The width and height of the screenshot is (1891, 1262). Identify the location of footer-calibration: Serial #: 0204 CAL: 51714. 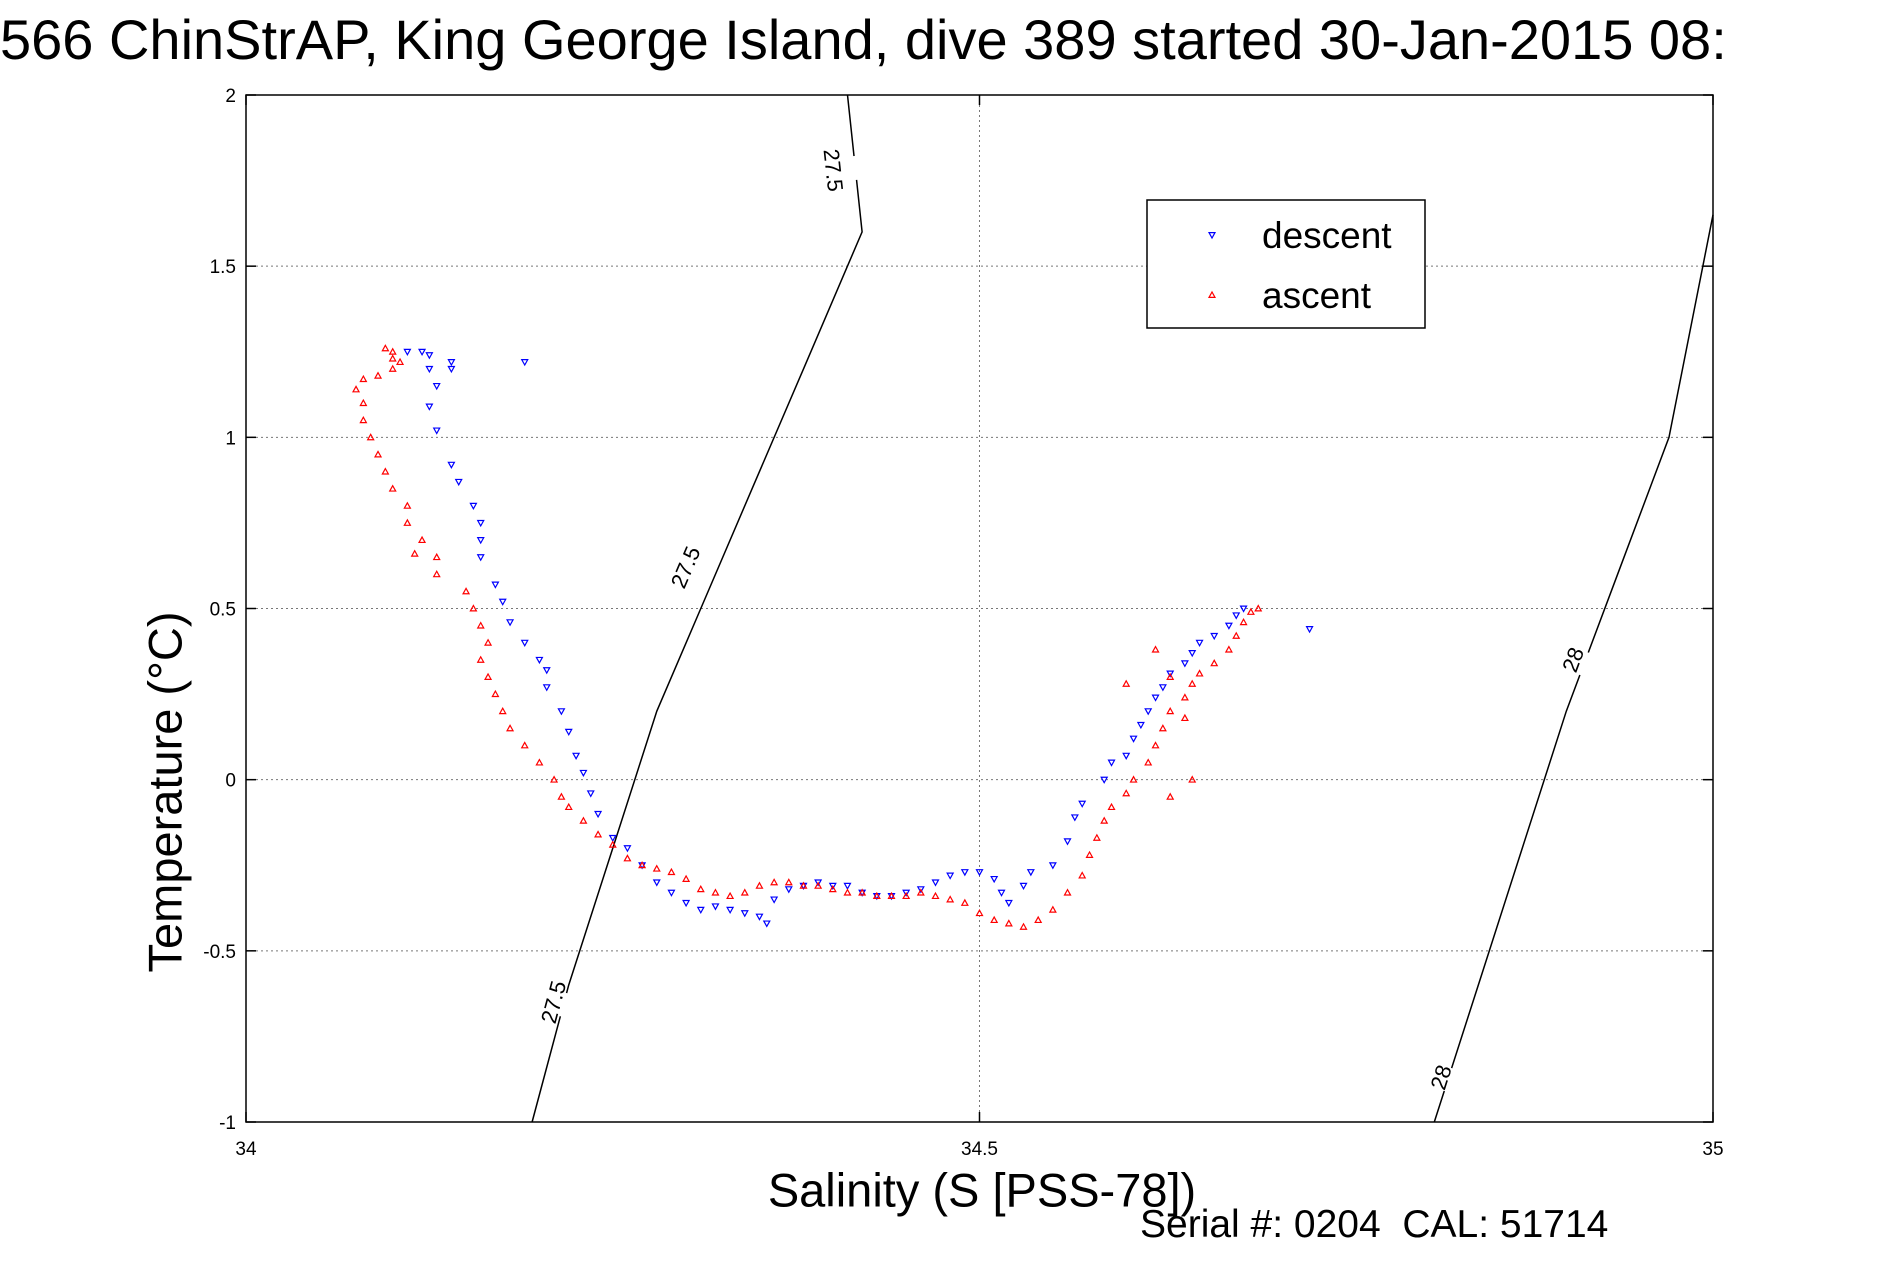
(1374, 1225).